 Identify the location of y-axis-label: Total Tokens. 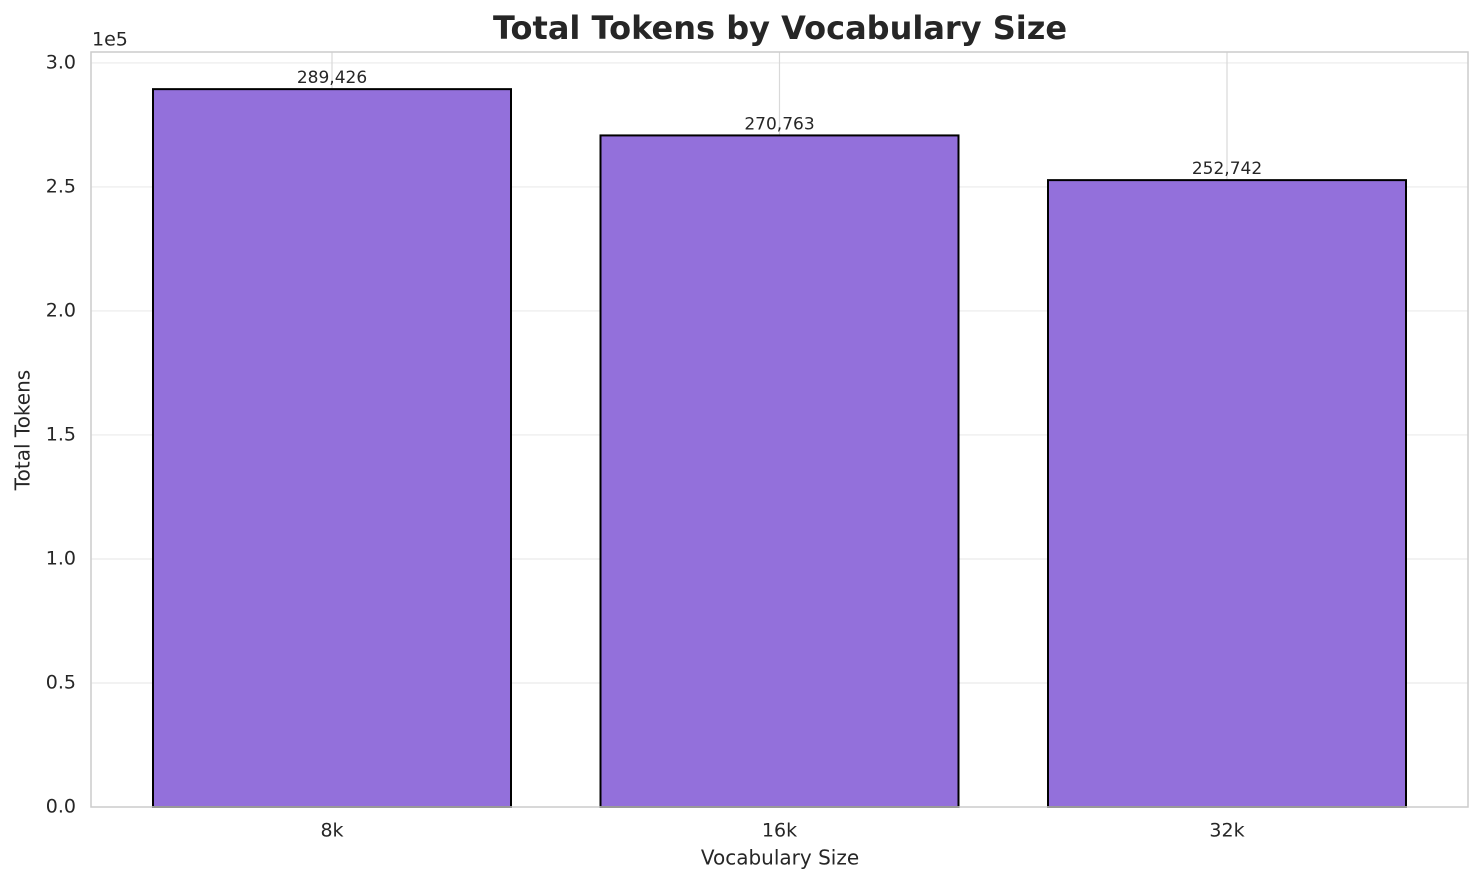
(23, 430).